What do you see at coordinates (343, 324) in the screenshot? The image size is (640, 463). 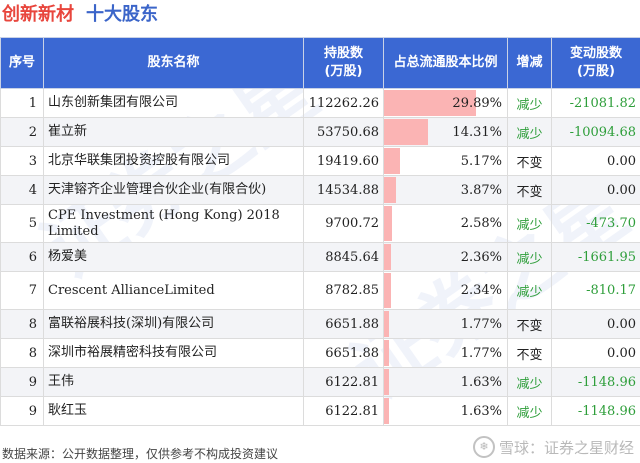 I see `shares-held: 6651.88` at bounding box center [343, 324].